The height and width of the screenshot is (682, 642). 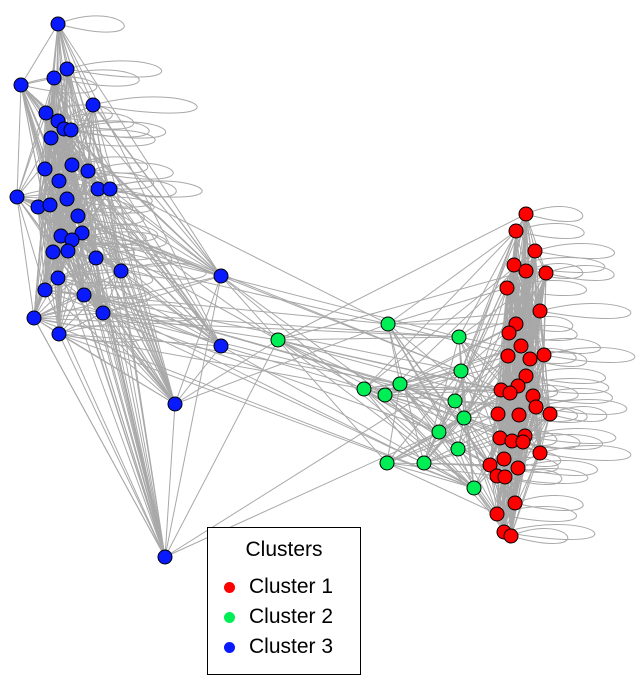 What do you see at coordinates (284, 549) in the screenshot?
I see `legend-title: Clusters` at bounding box center [284, 549].